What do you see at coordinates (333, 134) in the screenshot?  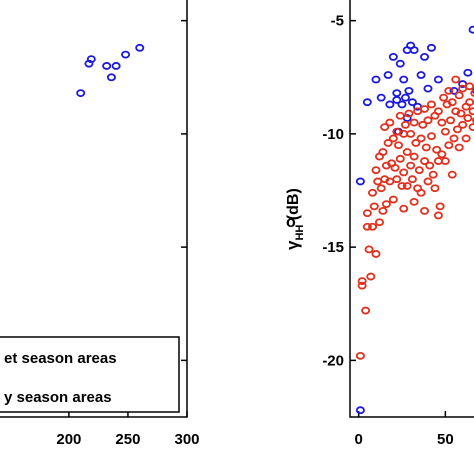 I see `y-tick-label: -10` at bounding box center [333, 134].